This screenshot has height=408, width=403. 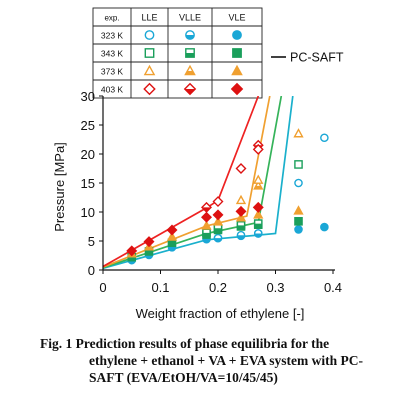 I want to click on legend-vle-marker-403-shape, so click(x=237, y=89).